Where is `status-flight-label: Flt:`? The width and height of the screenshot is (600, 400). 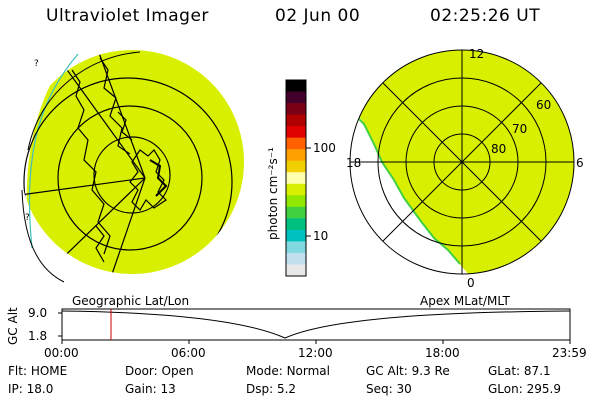
status-flight-label: Flt: is located at coordinates (17, 371).